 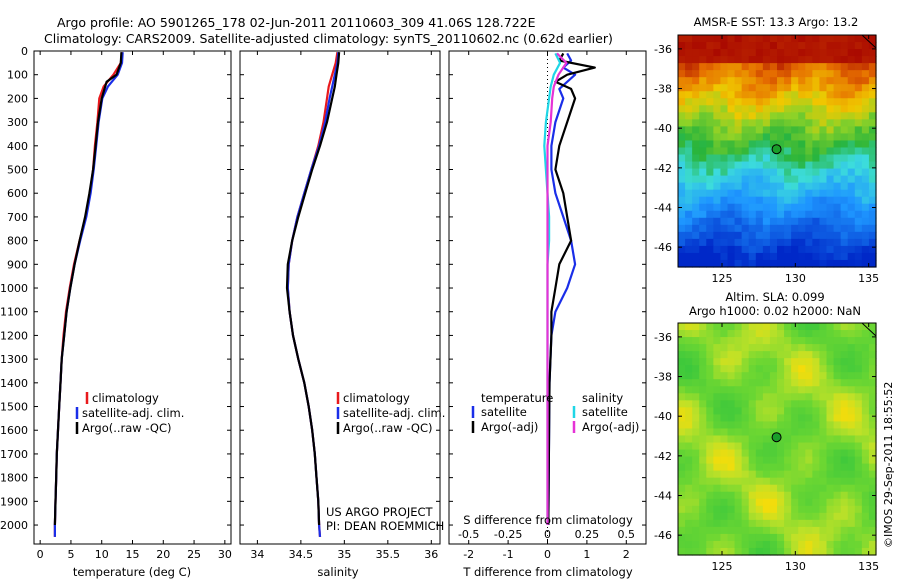 I want to click on salinity-difference-tick-label: 0.5, so click(x=627, y=534).